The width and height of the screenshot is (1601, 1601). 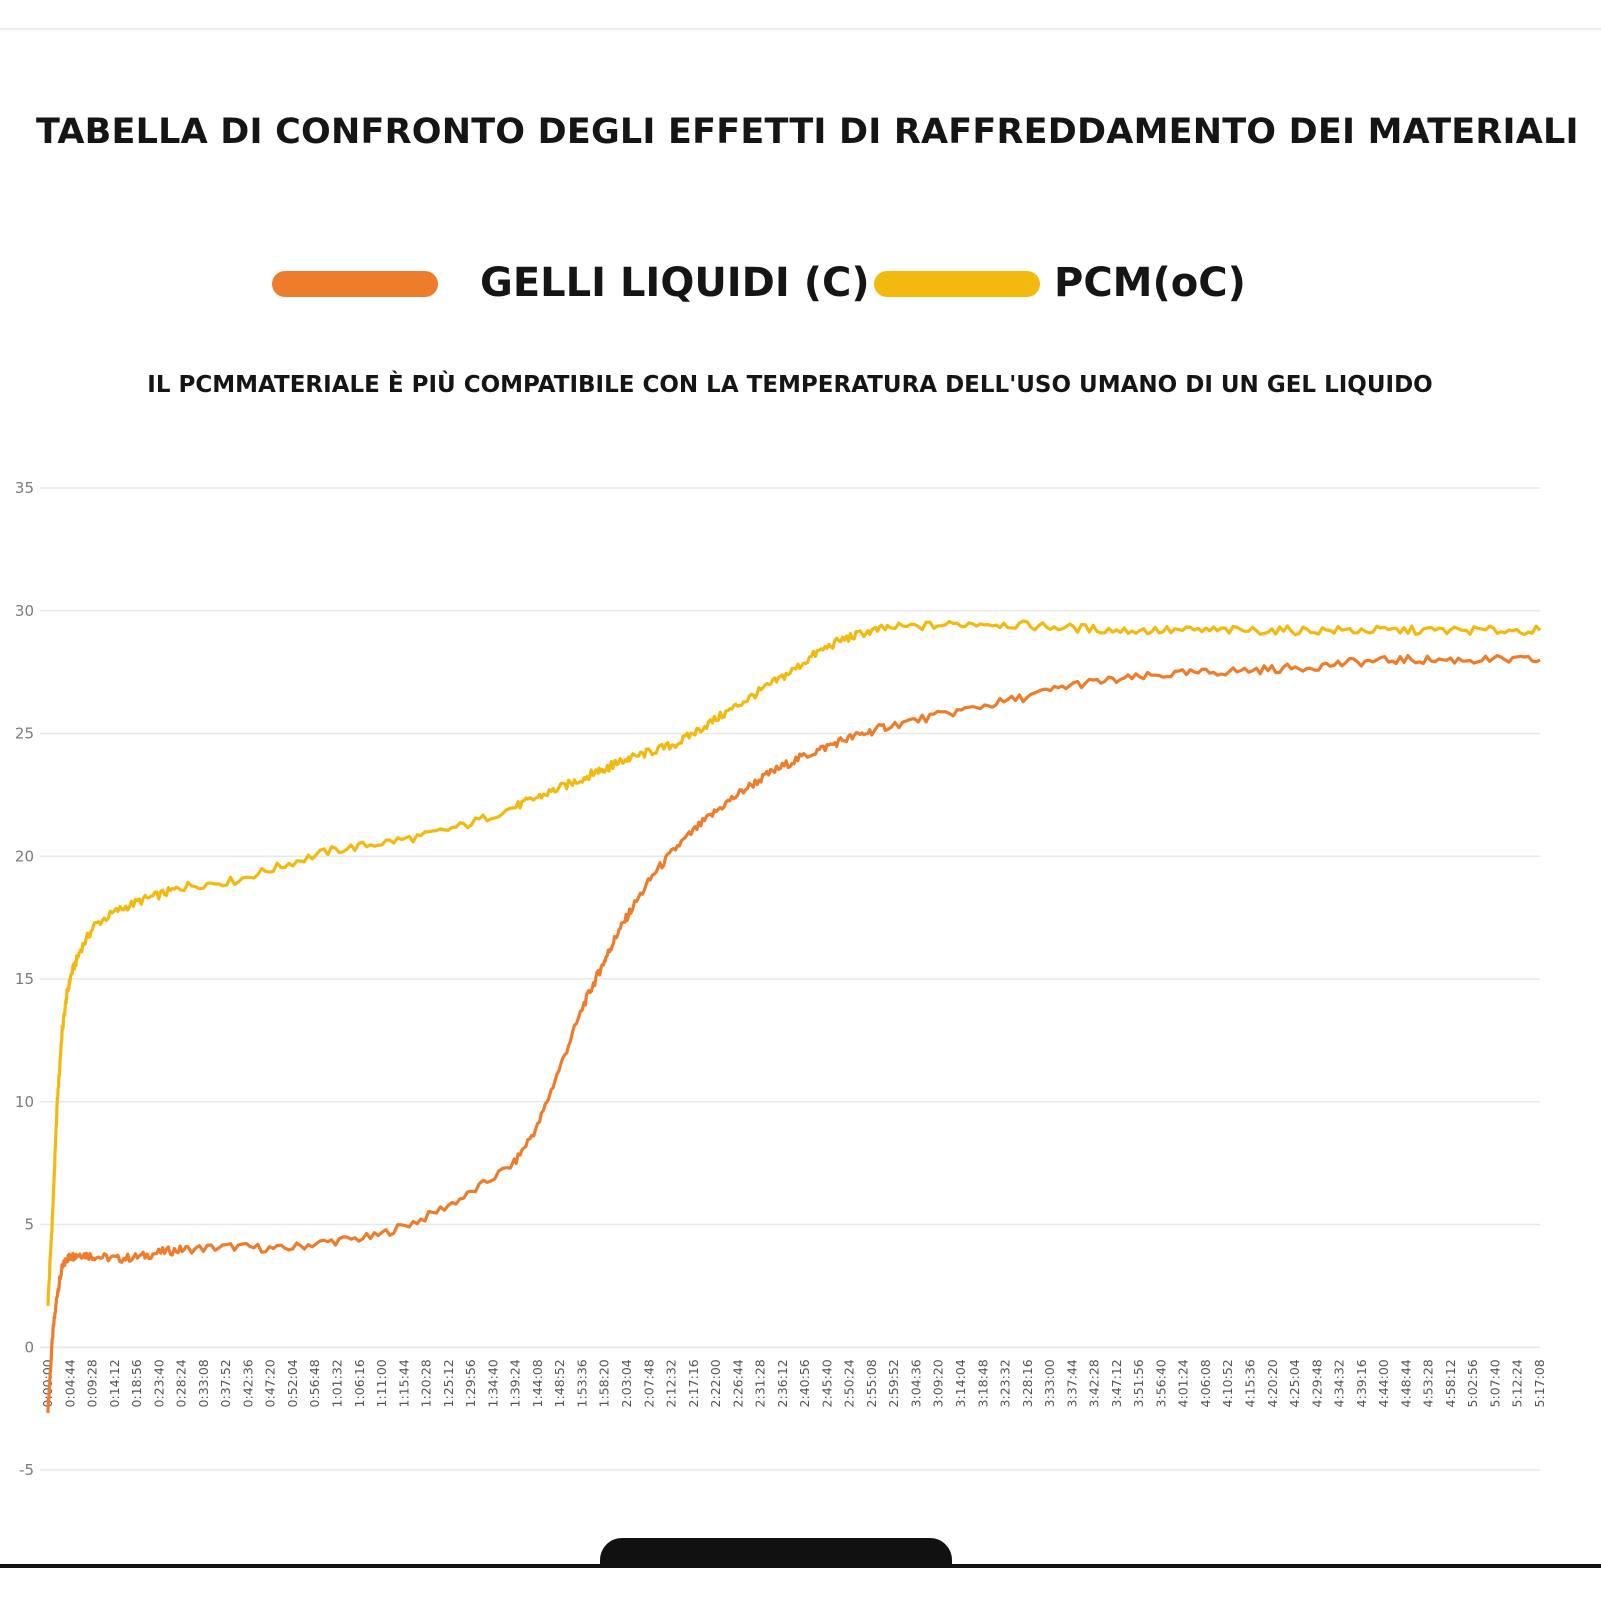 What do you see at coordinates (1316, 1383) in the screenshot?
I see `x-tick-label: 4:29:48` at bounding box center [1316, 1383].